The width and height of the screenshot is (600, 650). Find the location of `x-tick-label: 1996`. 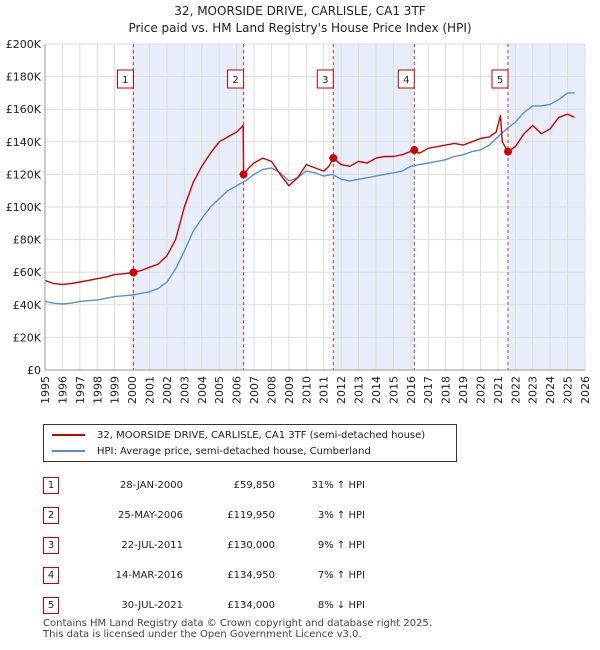

x-tick-label: 1996 is located at coordinates (62, 390).